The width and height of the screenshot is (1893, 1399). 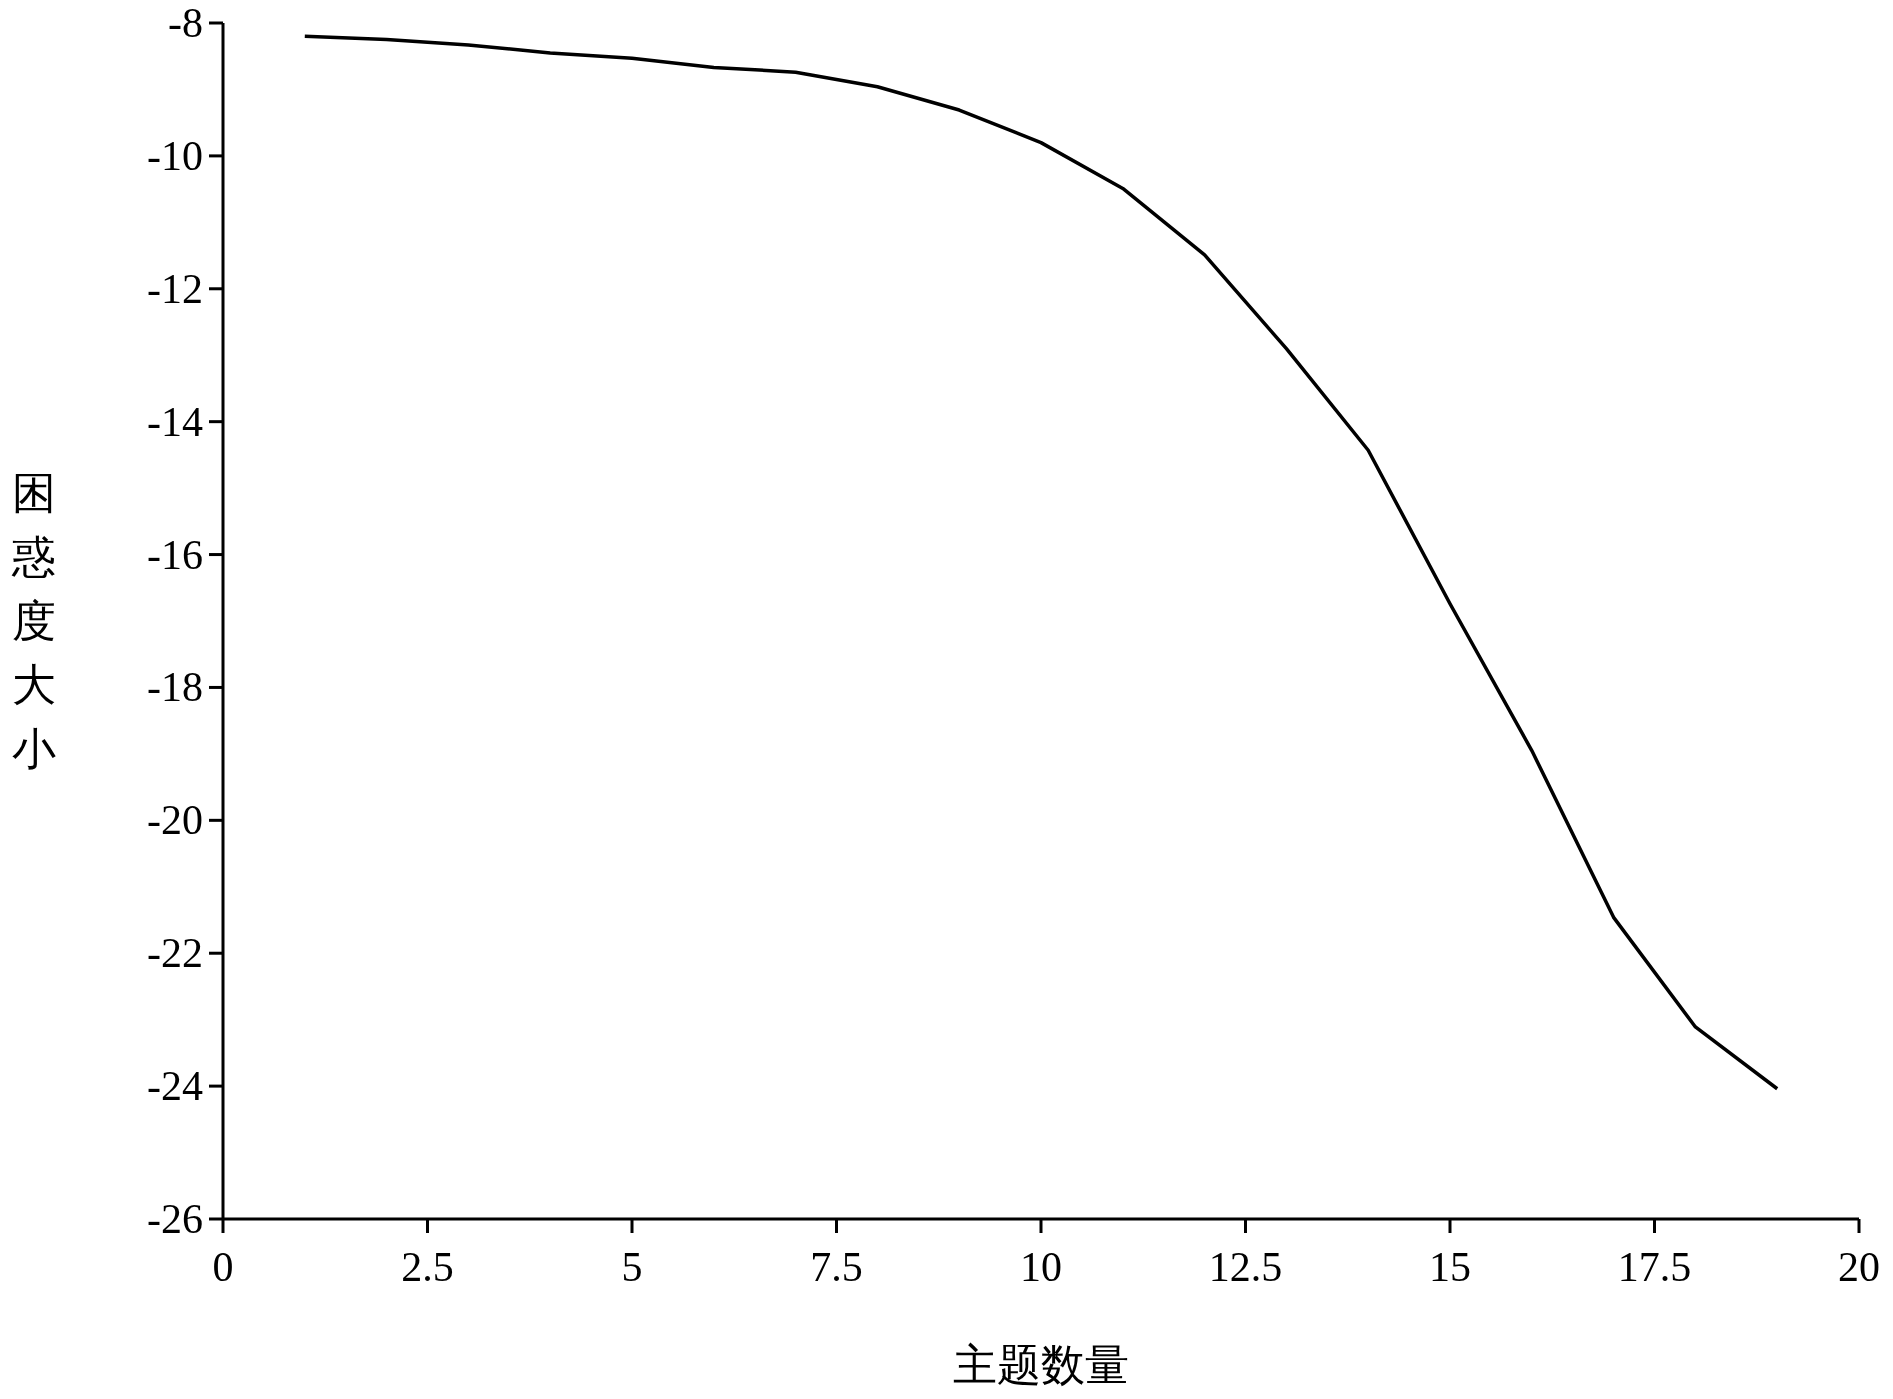 What do you see at coordinates (1654, 1267) in the screenshot?
I see `x-tick-label: 17.5` at bounding box center [1654, 1267].